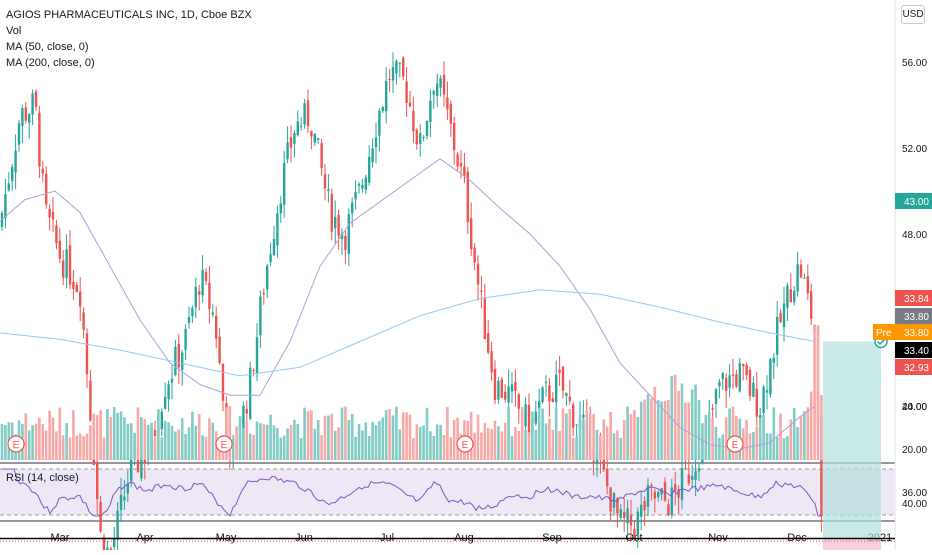  I want to click on price-tick-label: 36.00, so click(914, 493).